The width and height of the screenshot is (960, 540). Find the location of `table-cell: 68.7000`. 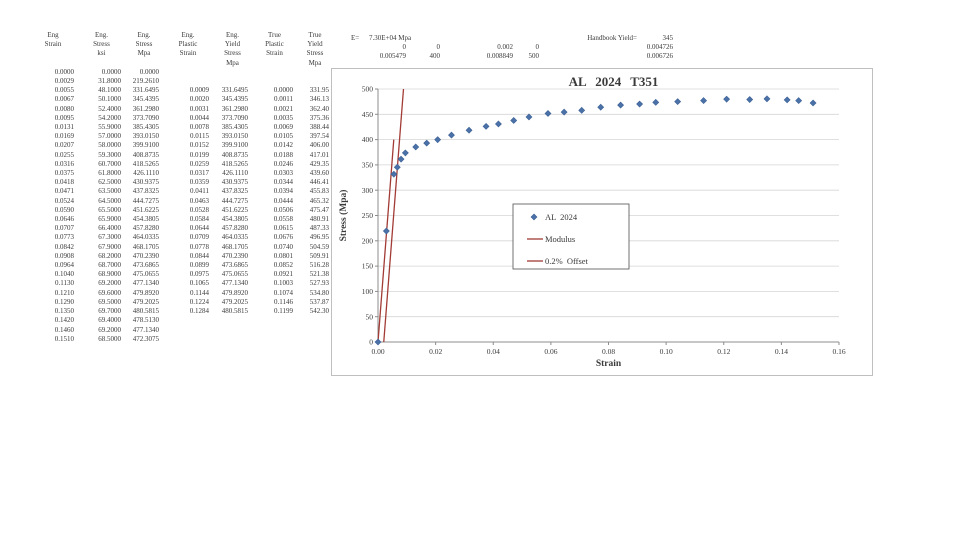

table-cell: 68.7000 is located at coordinates (109, 265).